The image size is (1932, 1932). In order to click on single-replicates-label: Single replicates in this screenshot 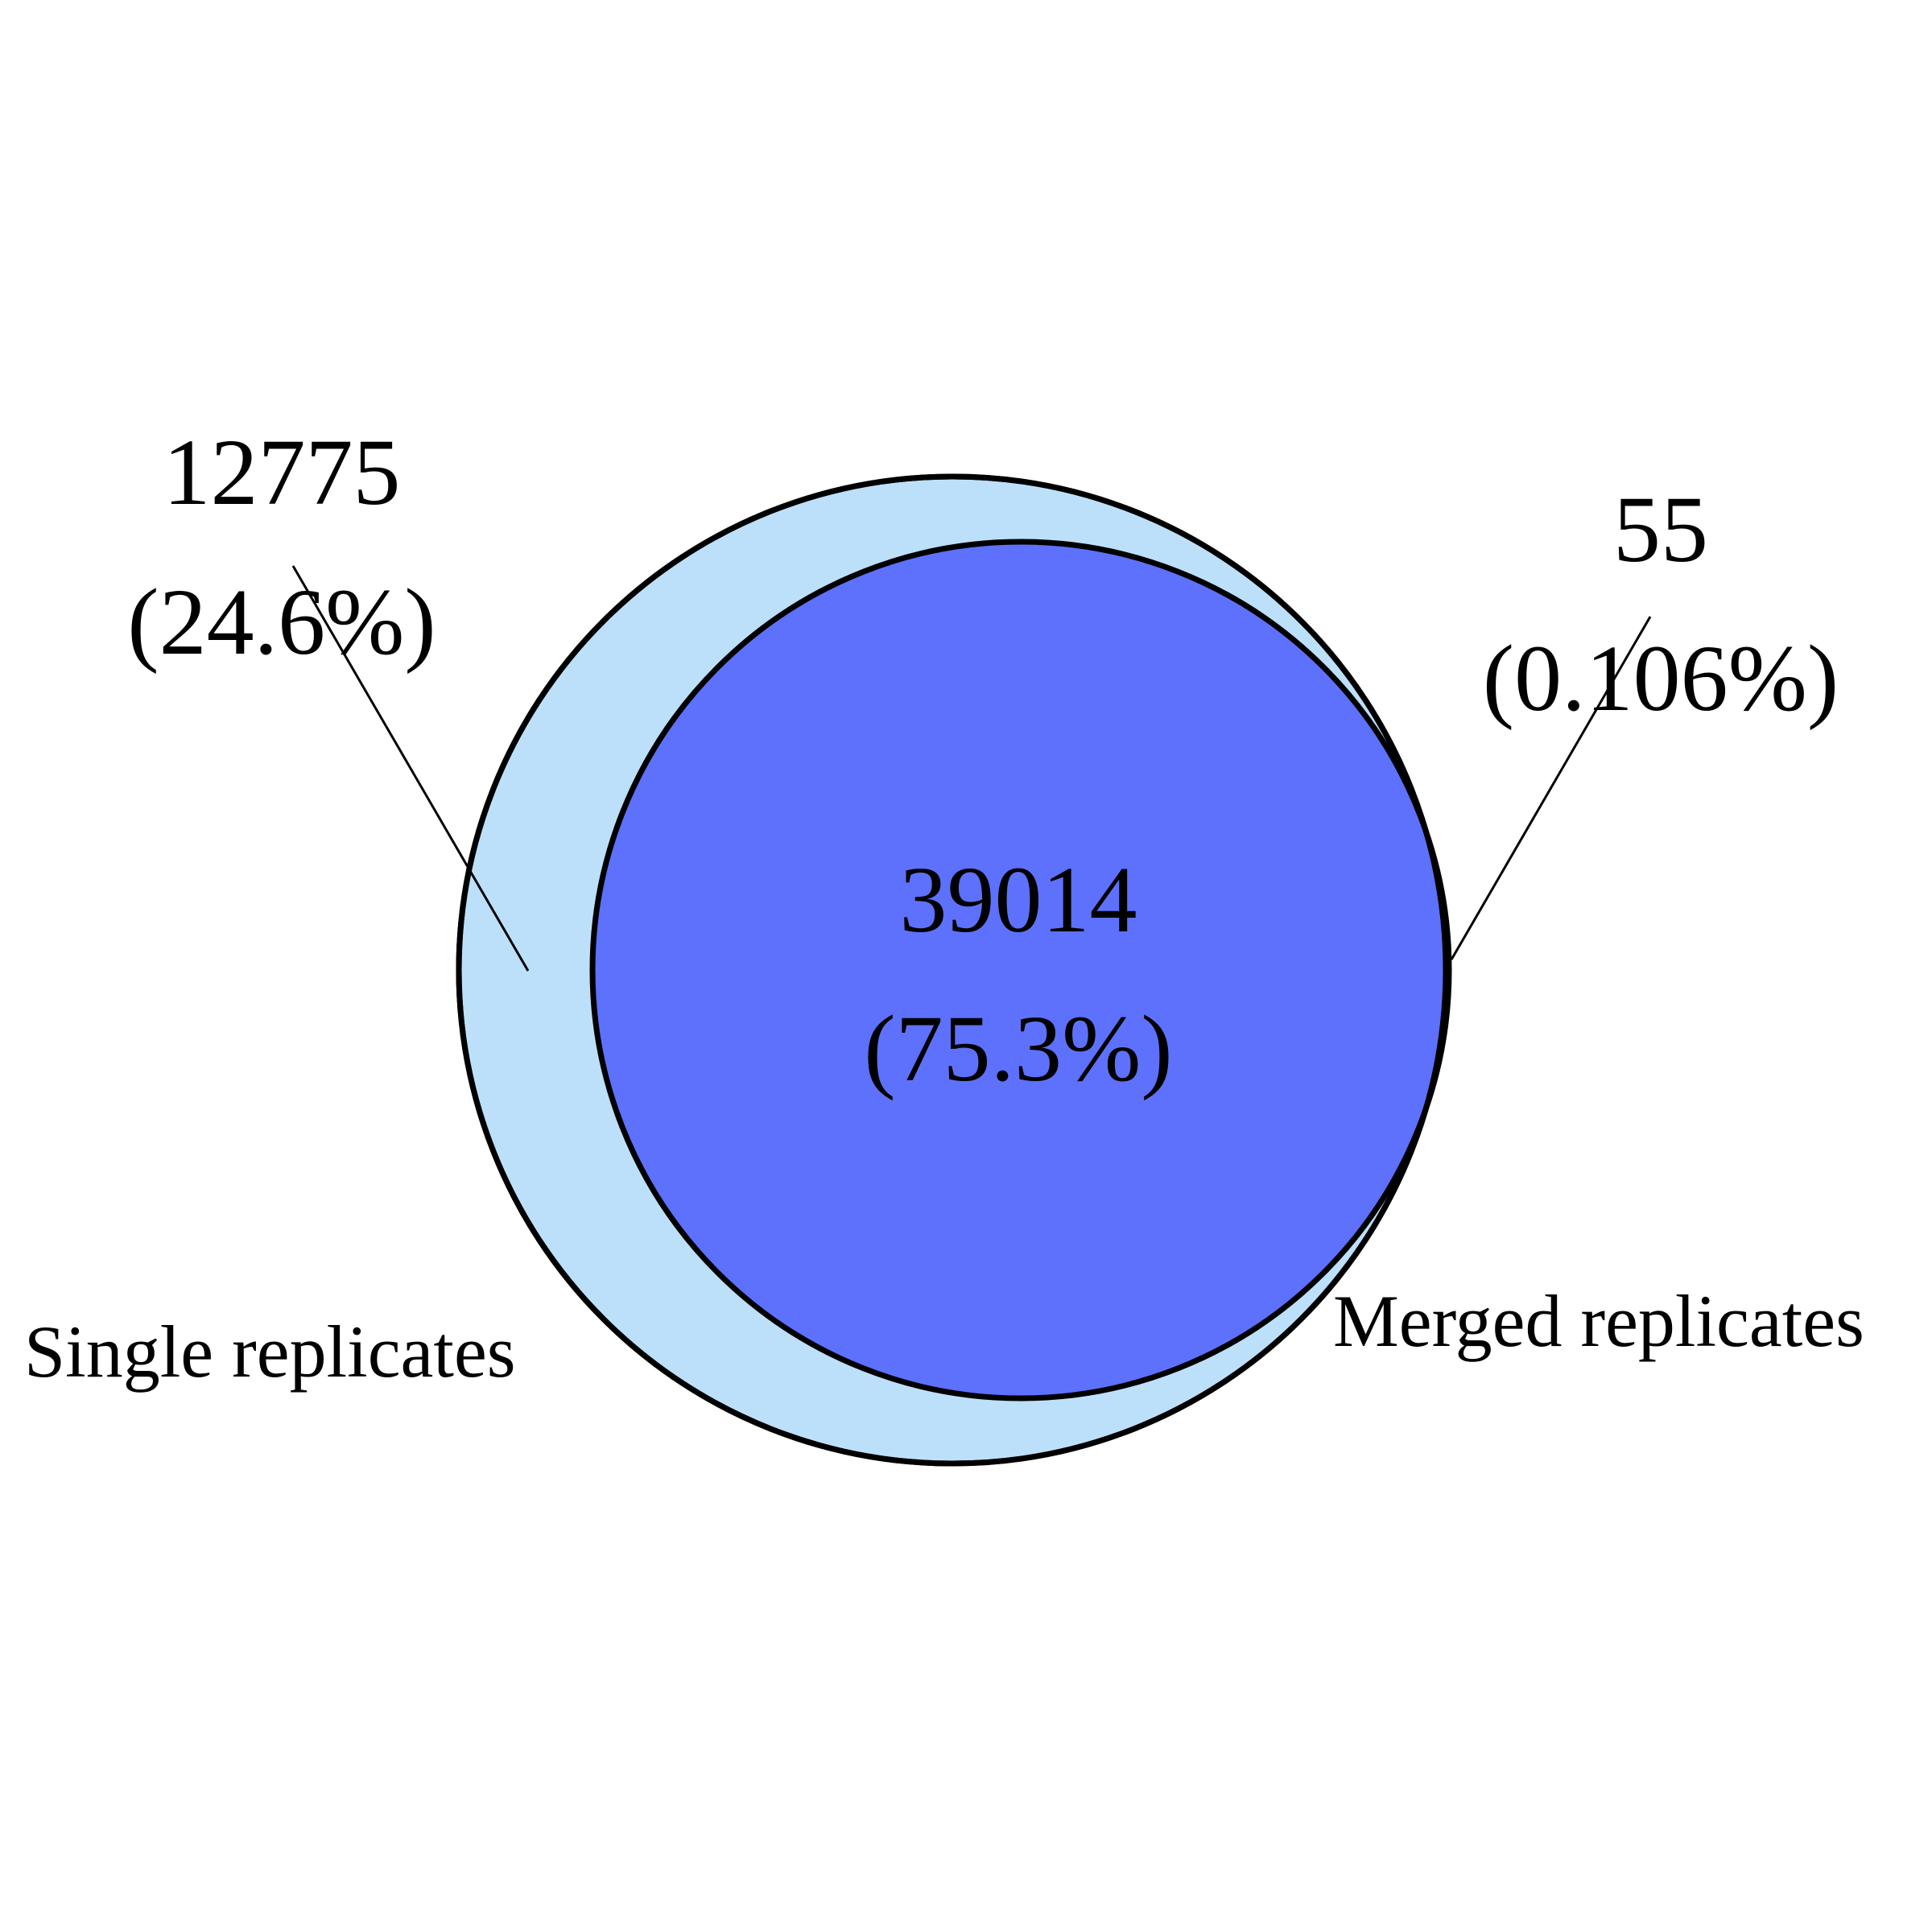, I will do `click(270, 1352)`.